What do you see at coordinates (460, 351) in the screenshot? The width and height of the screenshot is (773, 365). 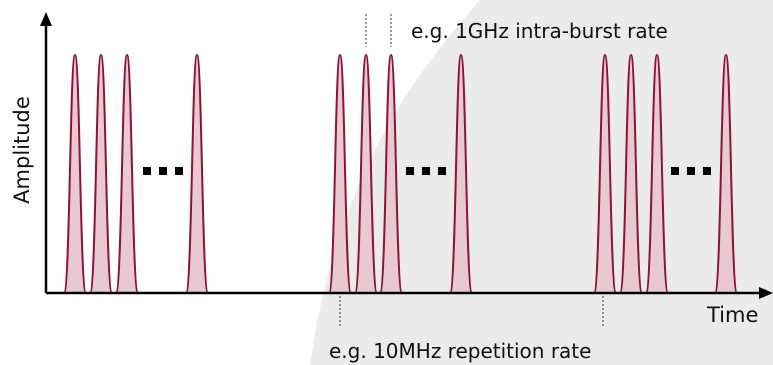 I see `repetition-annotation: e.g. 10MHz repetition rate` at bounding box center [460, 351].